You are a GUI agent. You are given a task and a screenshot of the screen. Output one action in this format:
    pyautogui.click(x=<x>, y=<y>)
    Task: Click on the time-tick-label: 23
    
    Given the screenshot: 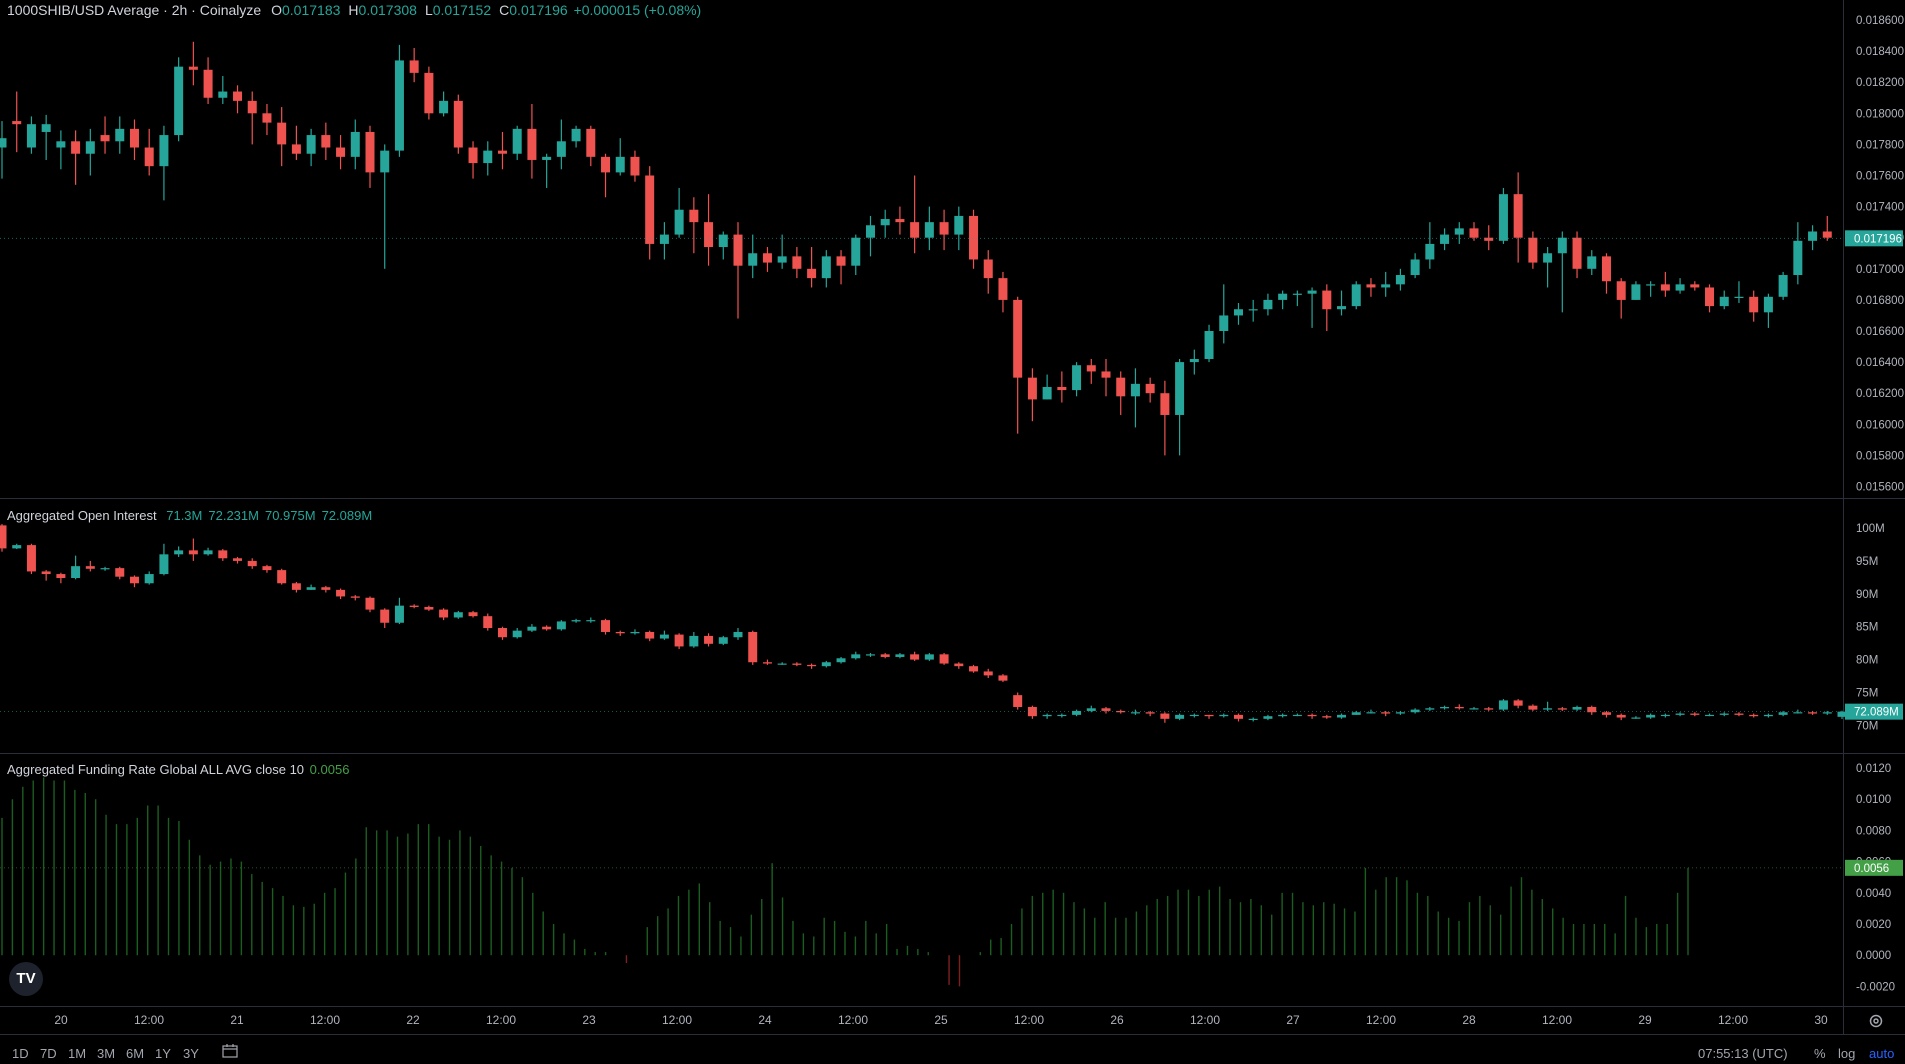 What is the action you would take?
    pyautogui.click(x=589, y=1020)
    